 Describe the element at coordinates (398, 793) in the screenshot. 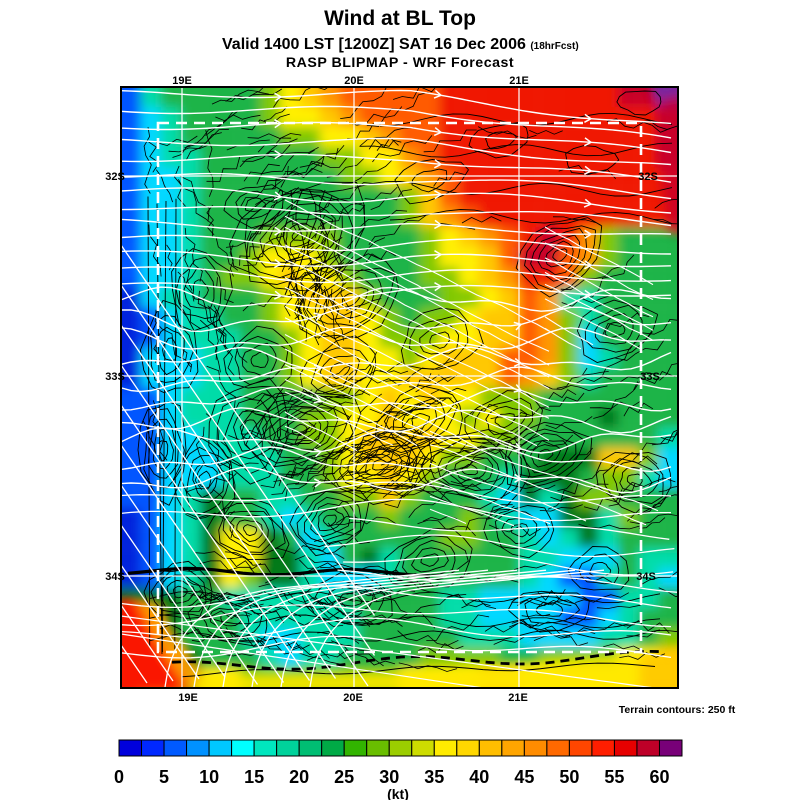

I see `svg-text: (kt)` at that location.